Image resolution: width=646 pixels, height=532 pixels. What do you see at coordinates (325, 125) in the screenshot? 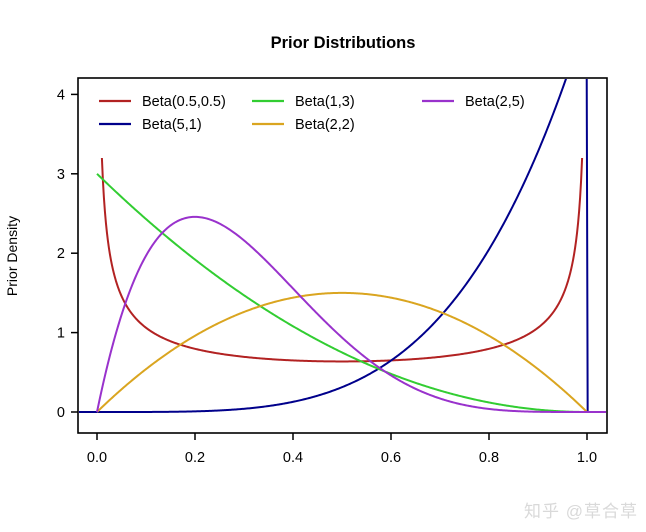
I see `legend-label: Beta(2,2)` at bounding box center [325, 125].